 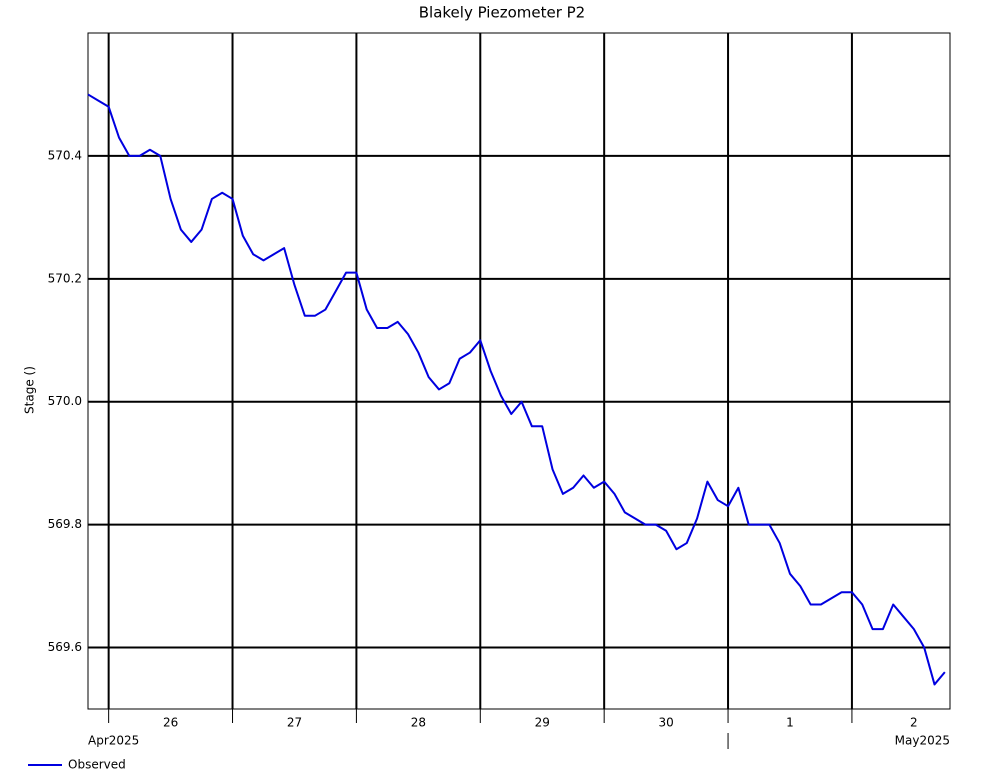 What do you see at coordinates (65, 401) in the screenshot?
I see `y-tick-label: 570.0` at bounding box center [65, 401].